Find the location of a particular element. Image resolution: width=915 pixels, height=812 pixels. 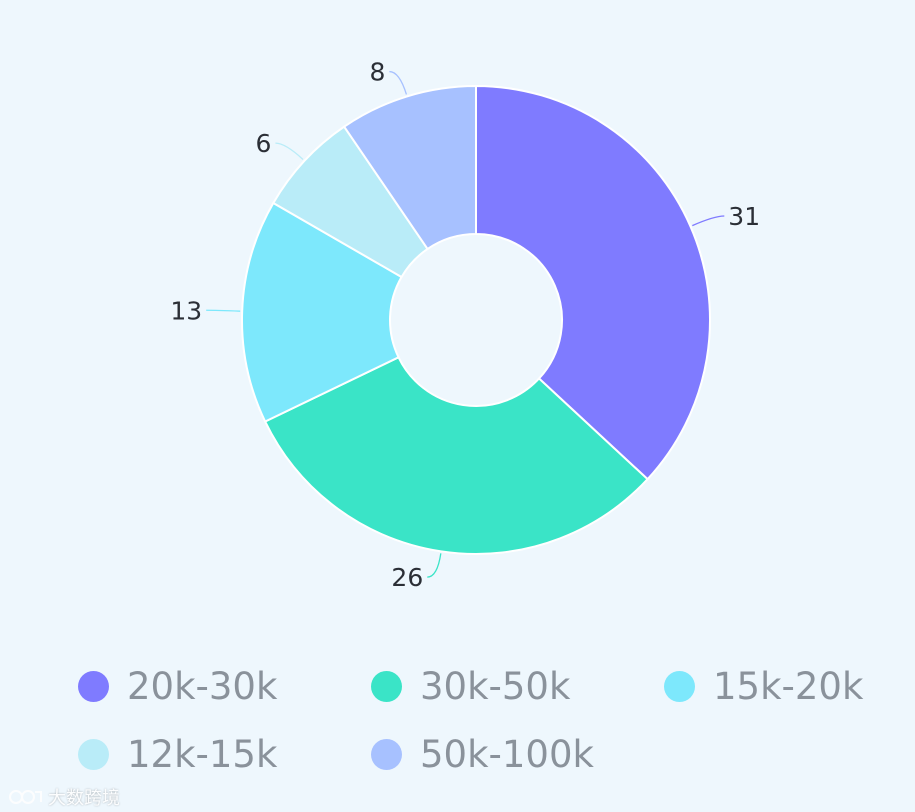

legend-item-12k-15k: 12k-15k is located at coordinates (224, 754).